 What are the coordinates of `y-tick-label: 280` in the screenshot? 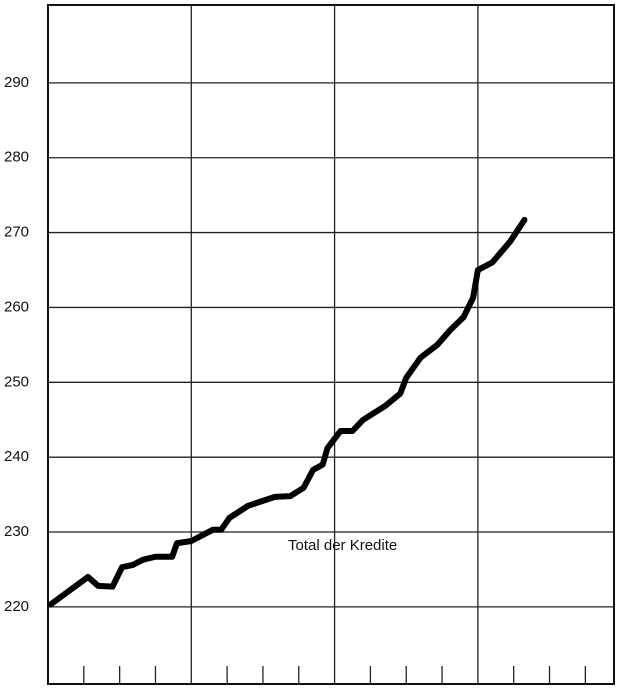 It's located at (16, 157).